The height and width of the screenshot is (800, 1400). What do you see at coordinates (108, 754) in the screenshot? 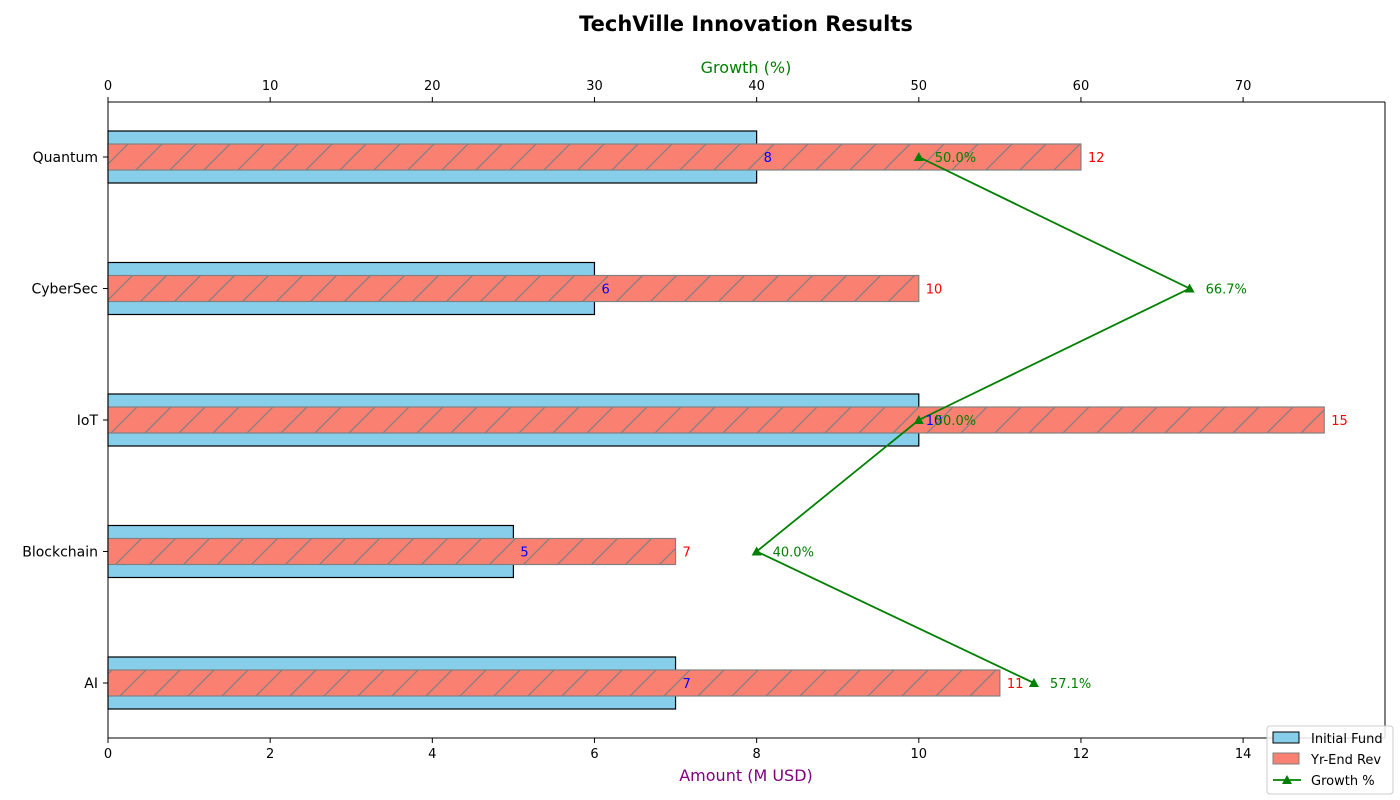
I see `x-tick-label-0: 0` at bounding box center [108, 754].